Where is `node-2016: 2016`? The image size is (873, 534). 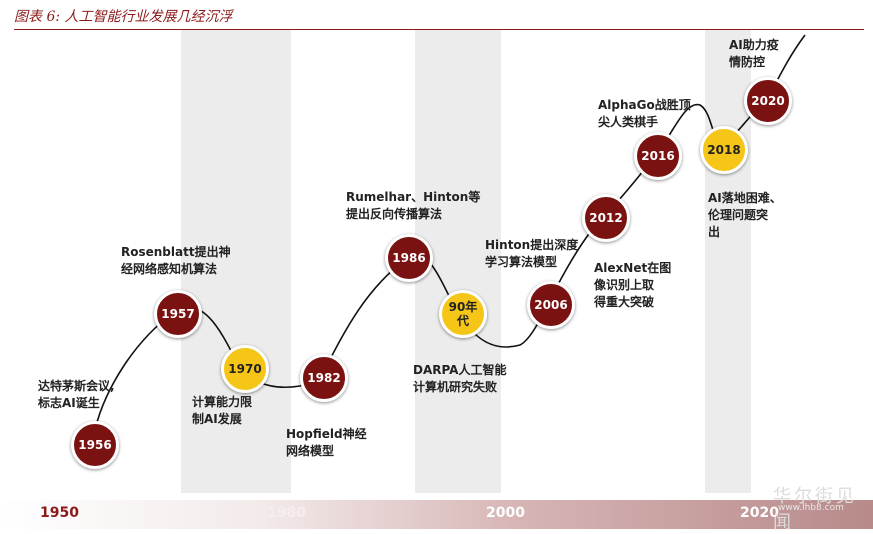
node-2016: 2016 is located at coordinates (658, 156).